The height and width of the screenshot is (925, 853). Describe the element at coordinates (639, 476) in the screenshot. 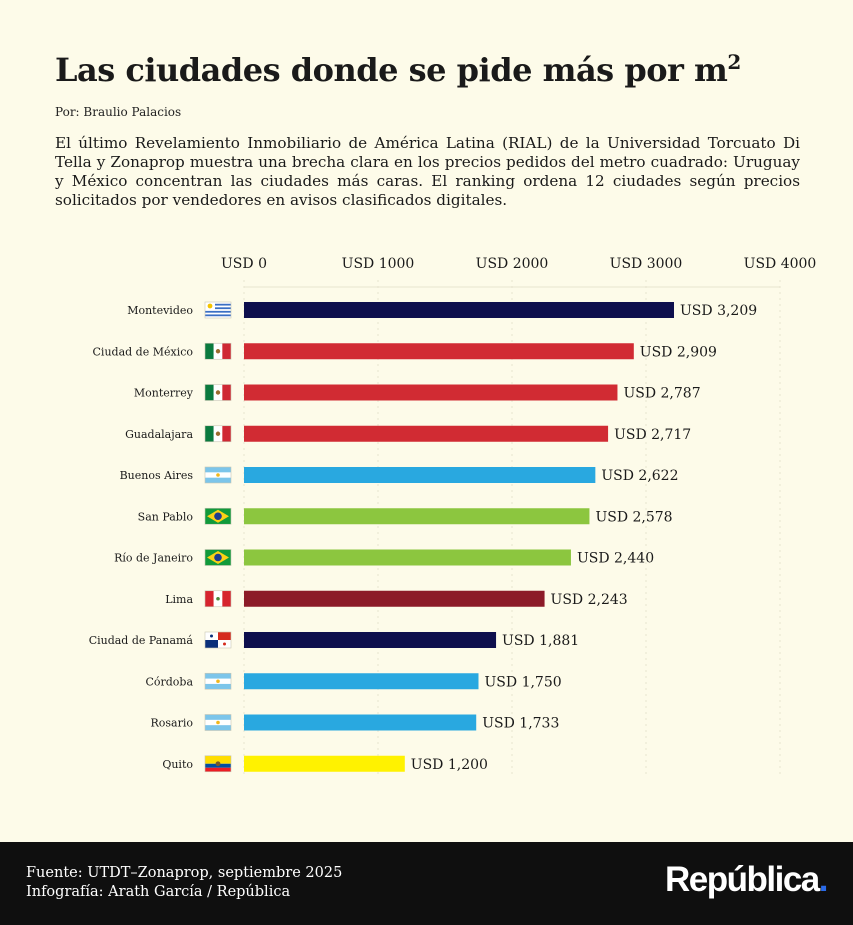

I see `data-label: USD 2,622` at that location.